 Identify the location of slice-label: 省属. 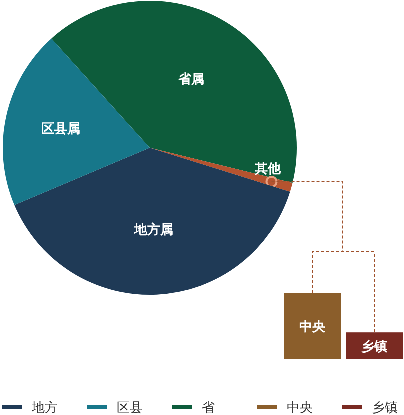
(191, 80).